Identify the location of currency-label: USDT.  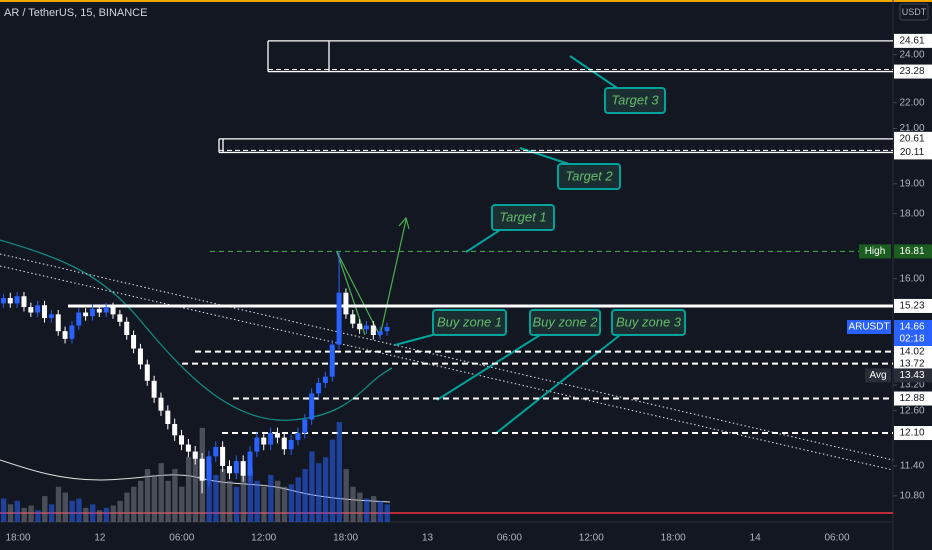
(914, 12).